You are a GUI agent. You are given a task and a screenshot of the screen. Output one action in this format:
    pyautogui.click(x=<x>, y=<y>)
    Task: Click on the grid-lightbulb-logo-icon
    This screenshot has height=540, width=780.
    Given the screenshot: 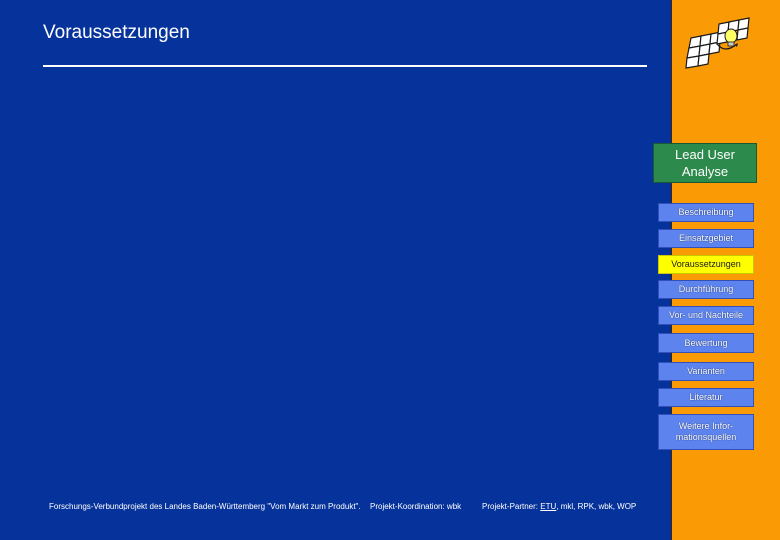 What is the action you would take?
    pyautogui.click(x=717, y=43)
    